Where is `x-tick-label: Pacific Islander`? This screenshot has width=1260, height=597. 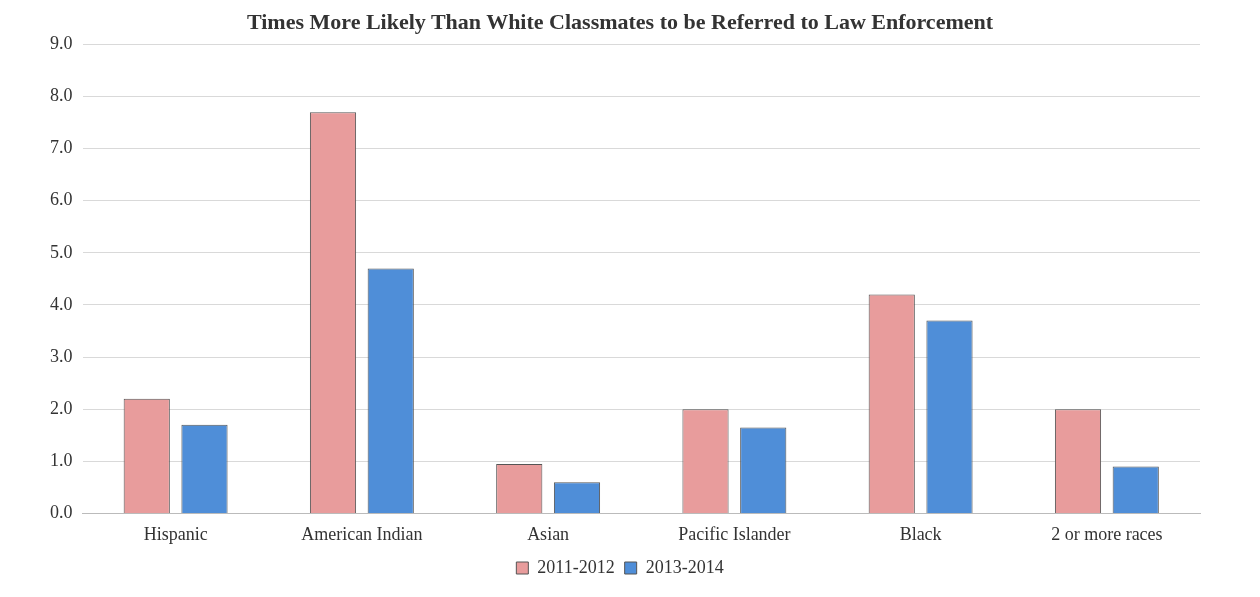
x-tick-label: Pacific Islander is located at coordinates (734, 533).